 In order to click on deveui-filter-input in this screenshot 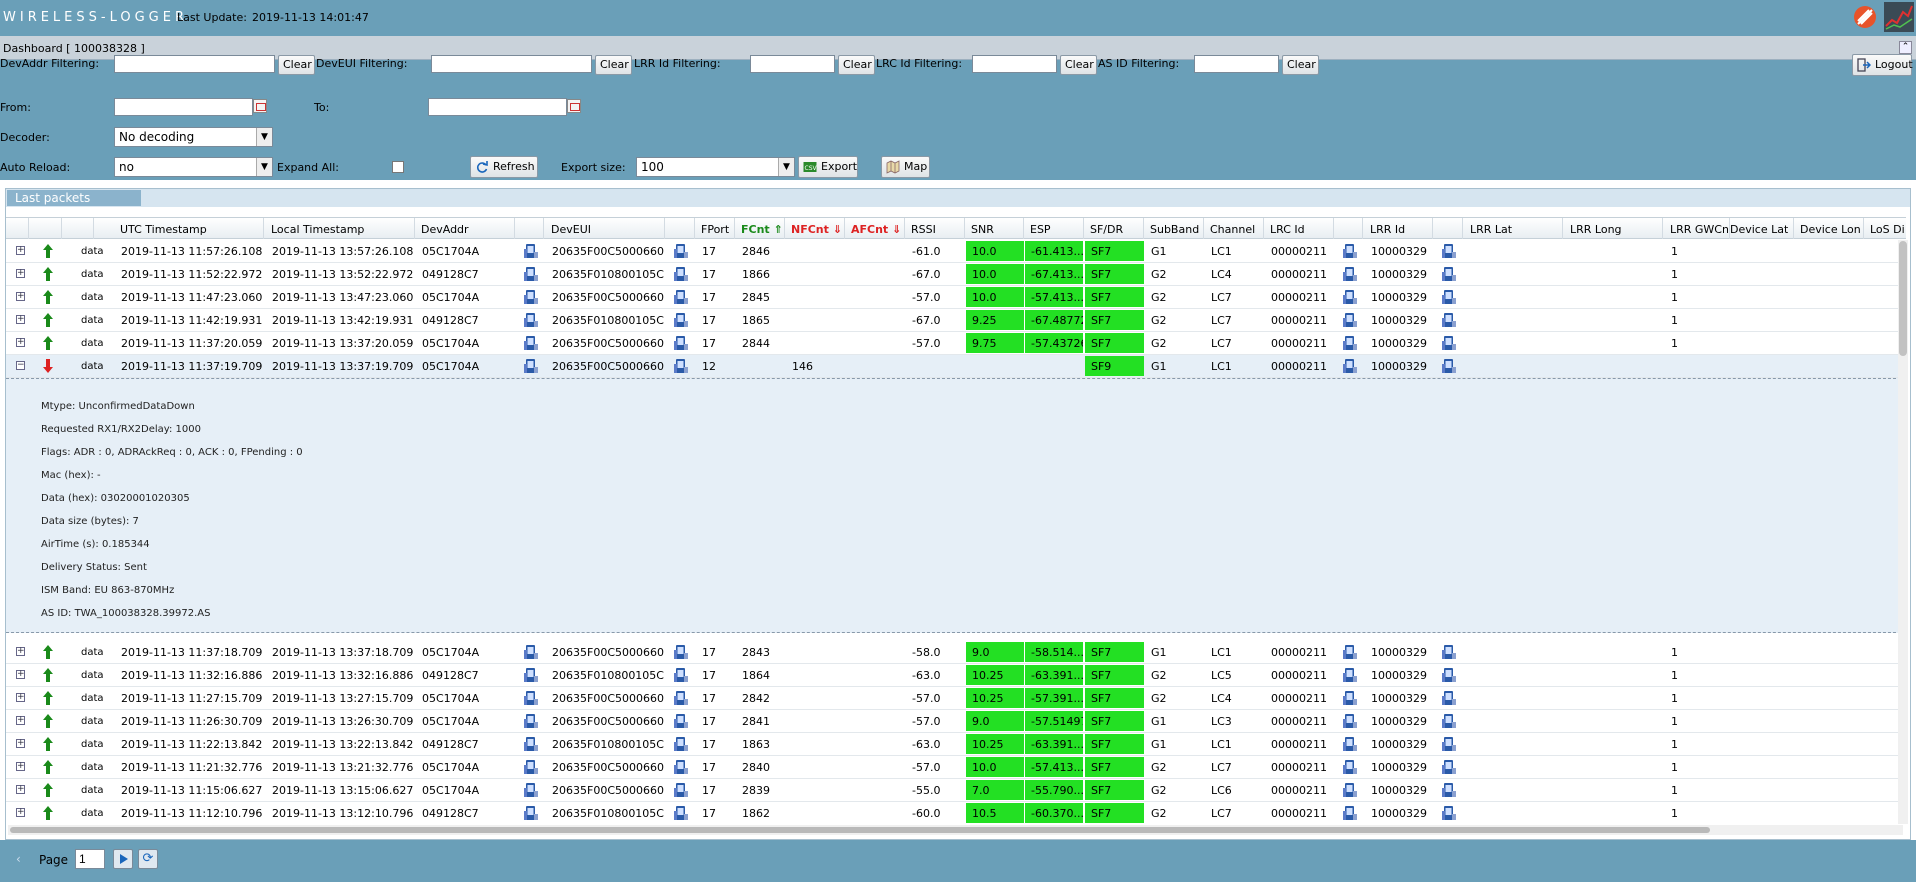, I will do `click(511, 64)`.